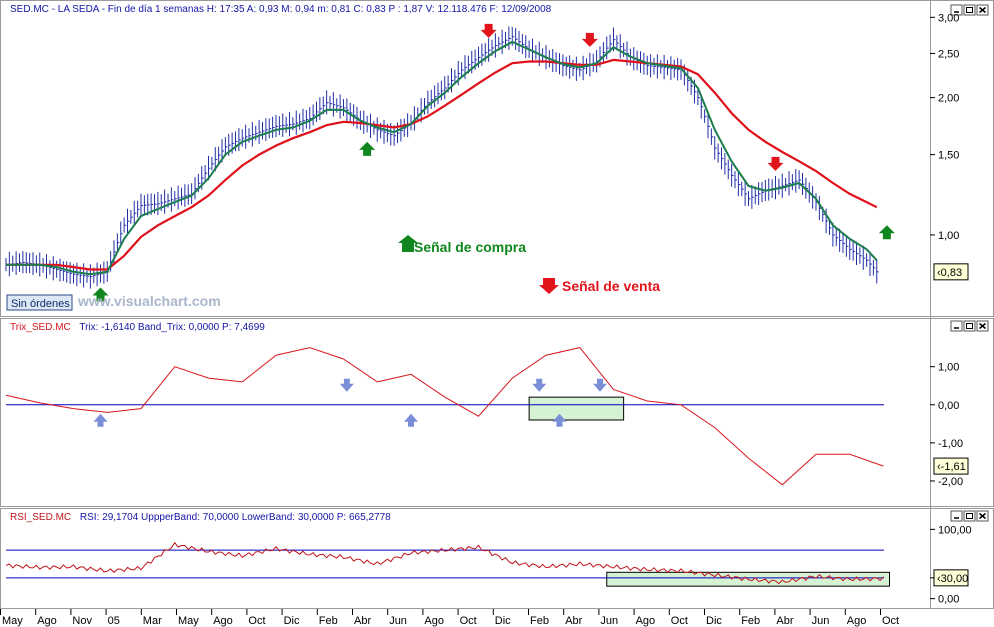  I want to click on trix-last-value: ‹-1,61, so click(951, 467).